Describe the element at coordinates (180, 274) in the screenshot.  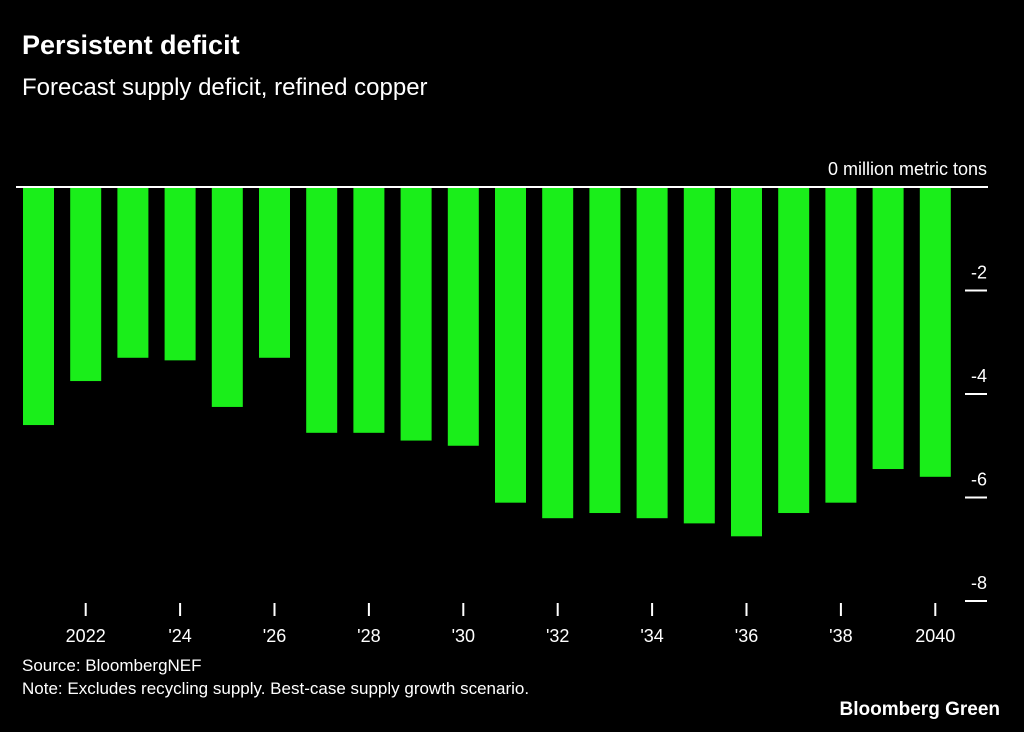
I see `bar-2024` at that location.